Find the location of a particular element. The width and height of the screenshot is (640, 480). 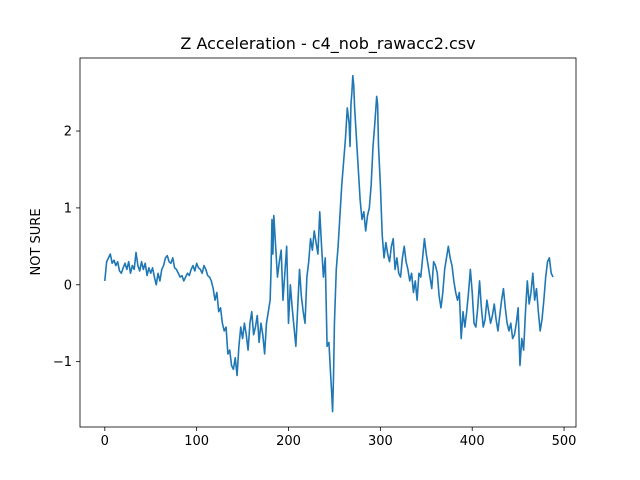

y-axis-label: NOT SURE is located at coordinates (36, 241).